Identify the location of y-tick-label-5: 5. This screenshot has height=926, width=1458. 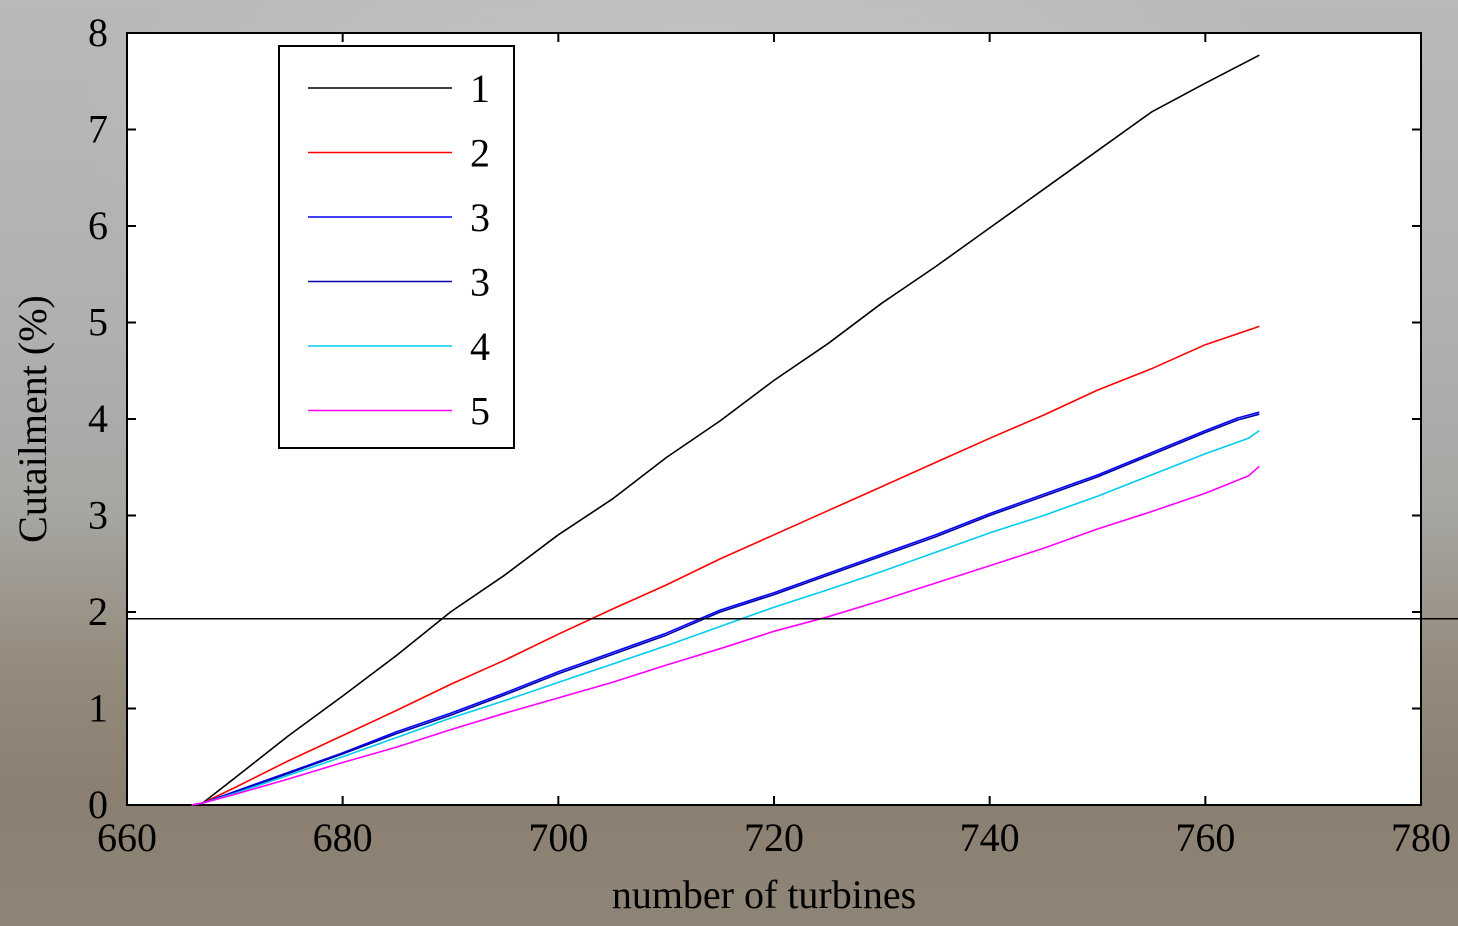
(98, 322).